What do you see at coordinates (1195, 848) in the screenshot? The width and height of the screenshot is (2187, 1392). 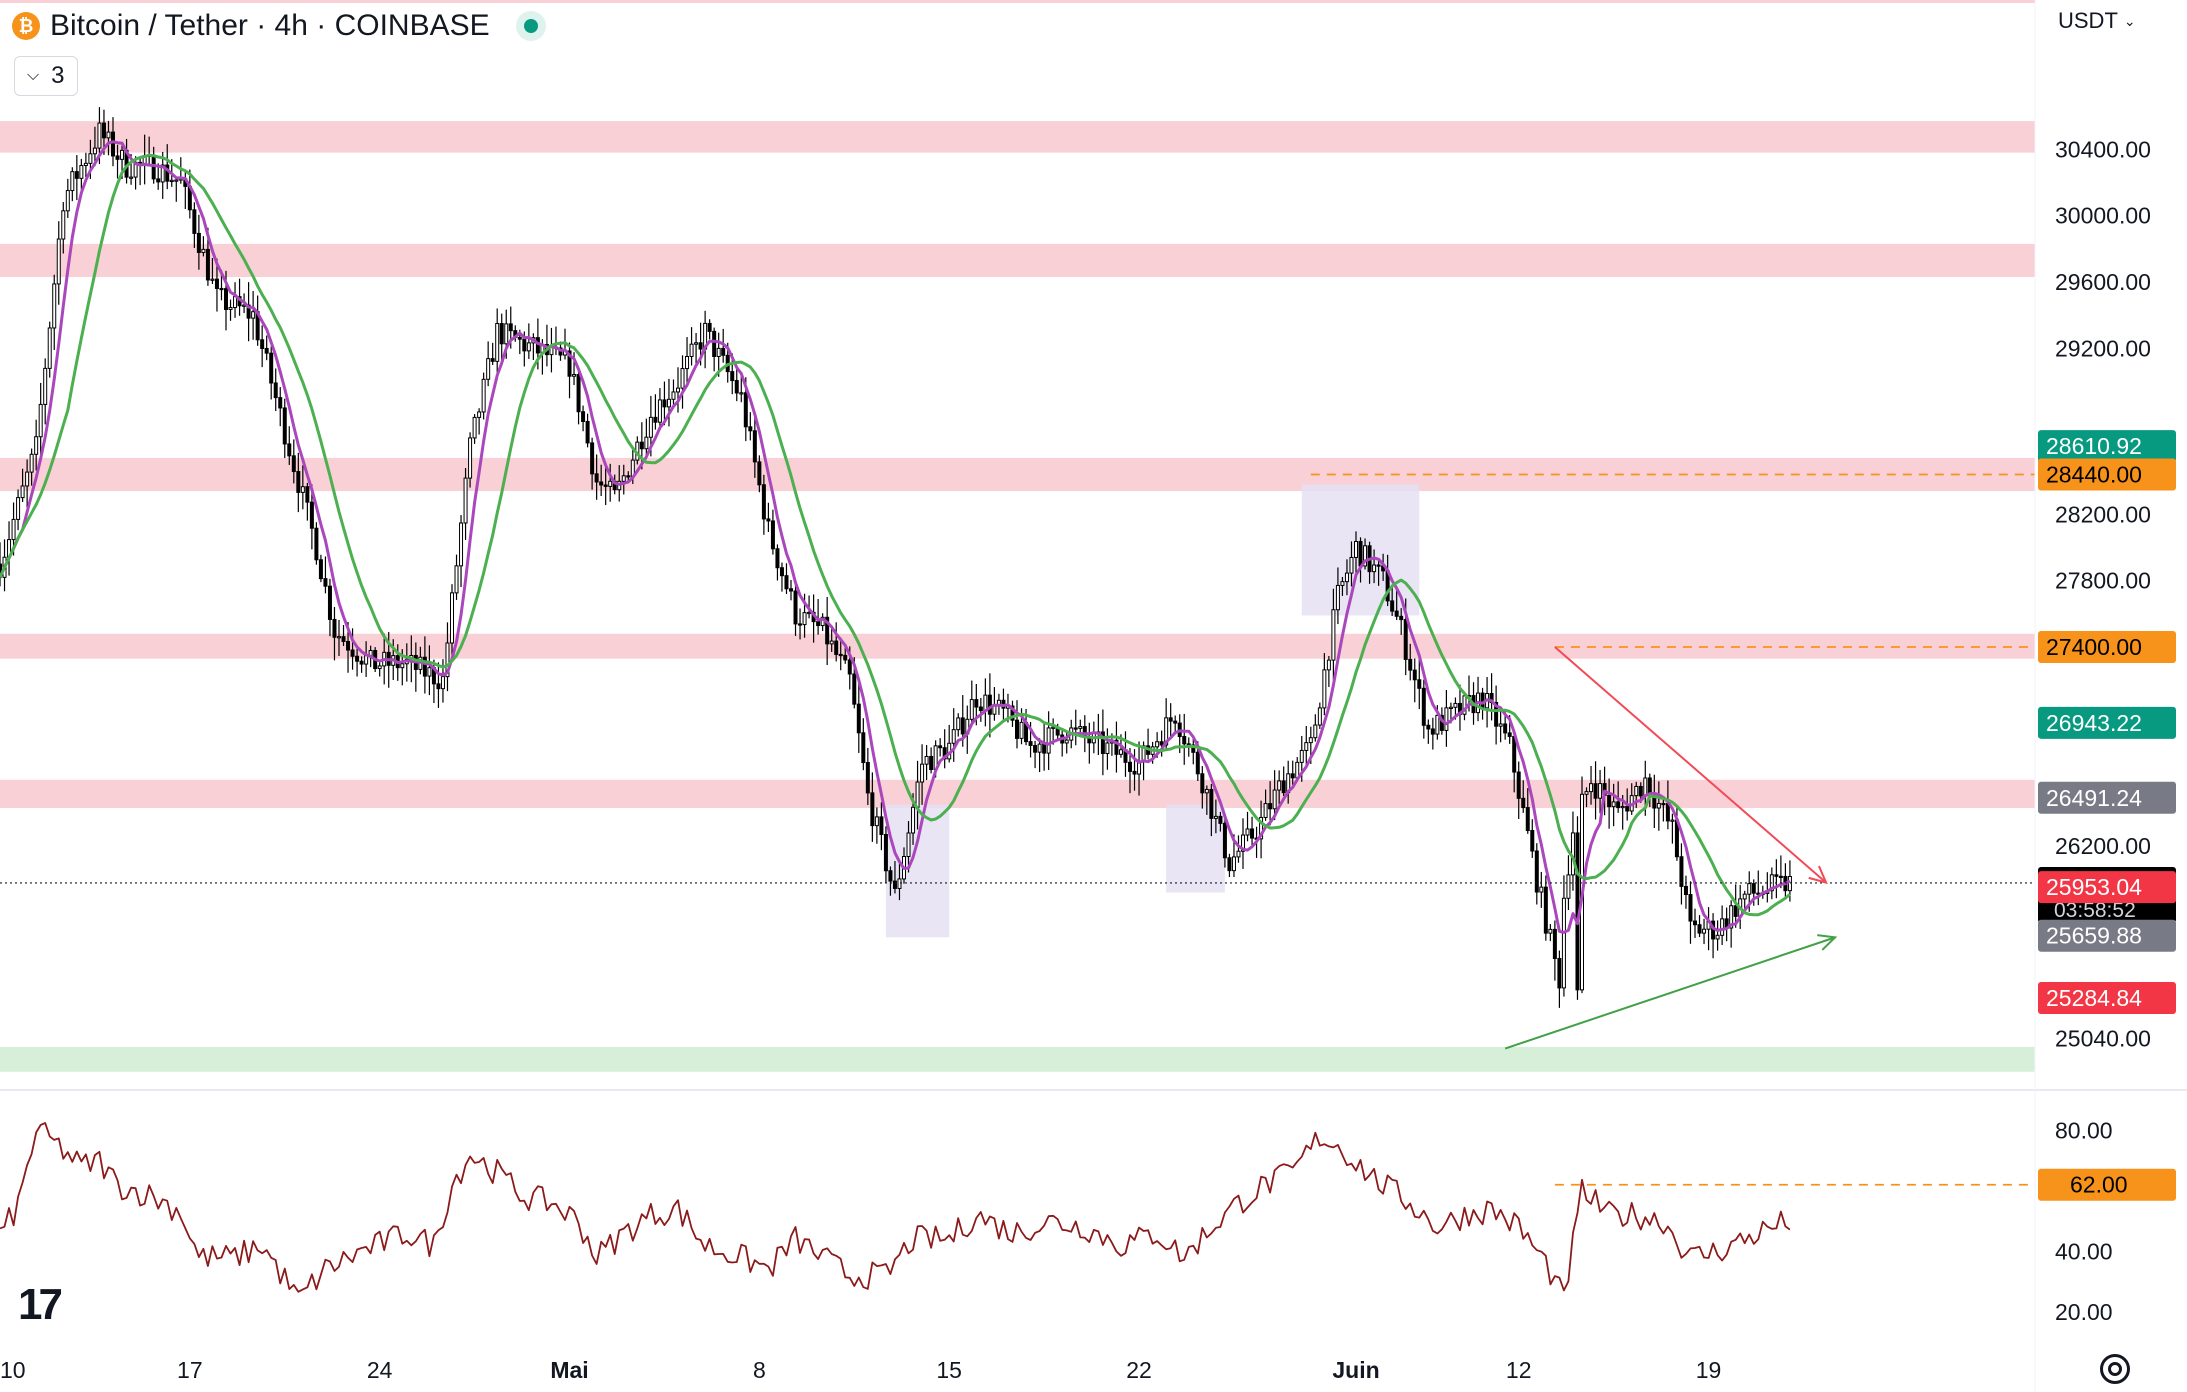 I see `highlight-box` at bounding box center [1195, 848].